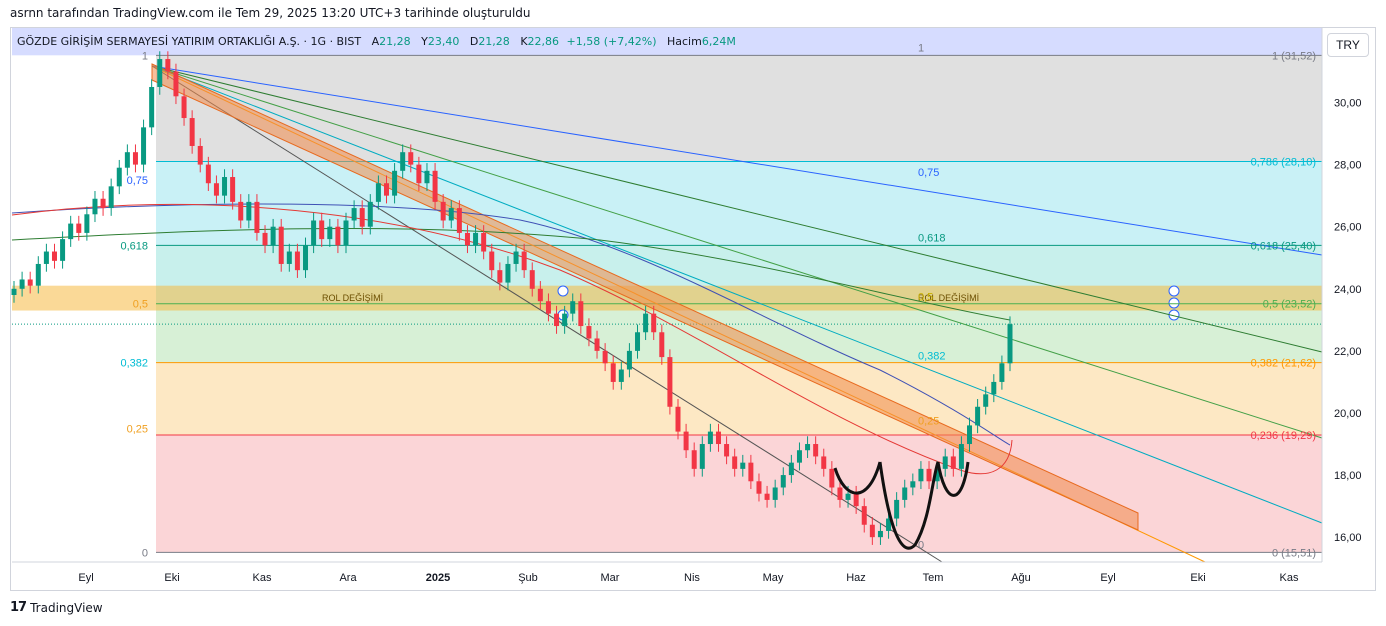 Image resolution: width=1386 pixels, height=626 pixels. What do you see at coordinates (1348, 228) in the screenshot?
I see `y-tick-3: 26,00` at bounding box center [1348, 228].